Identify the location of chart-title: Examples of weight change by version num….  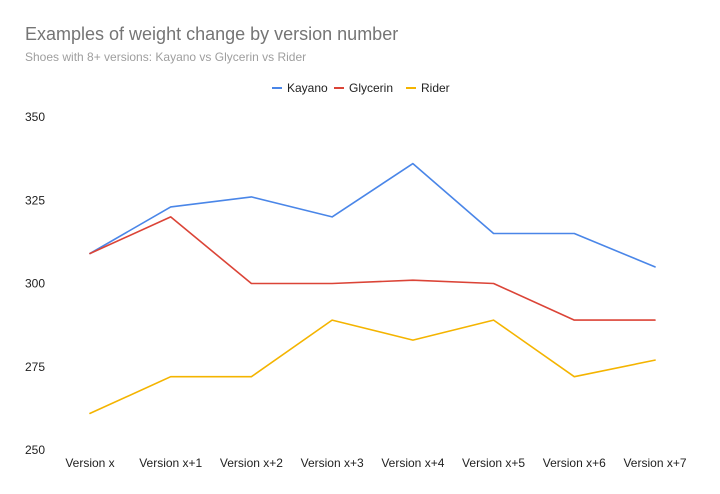
(212, 34).